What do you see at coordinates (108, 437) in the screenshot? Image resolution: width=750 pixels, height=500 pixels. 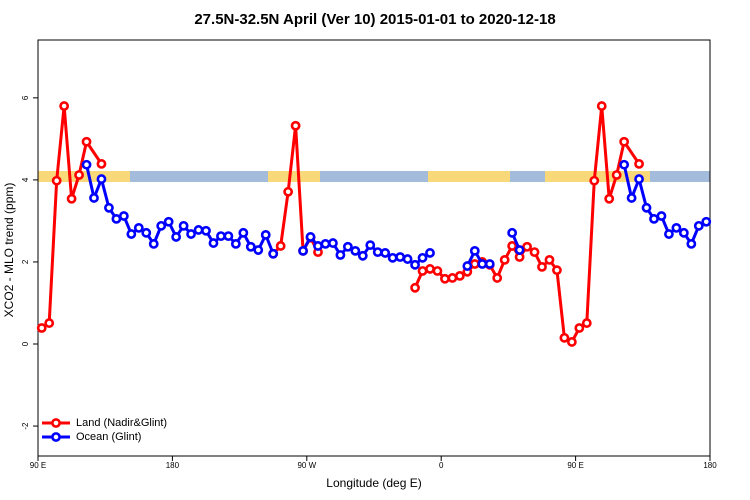 I see `legend-label: Ocean (Glint)` at bounding box center [108, 437].